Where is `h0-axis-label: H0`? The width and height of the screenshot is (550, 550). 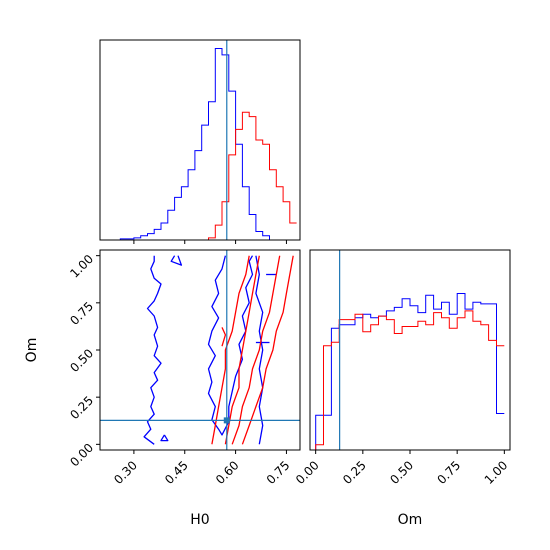 h0-axis-label: H0 is located at coordinates (199, 520).